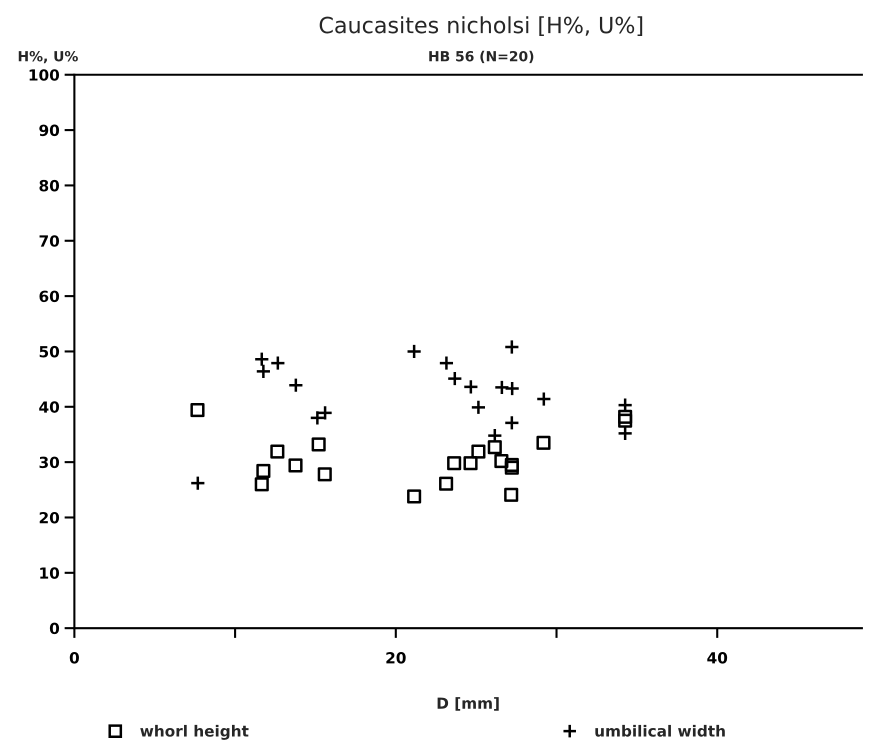  I want to click on y-tick-label: 30, so click(50, 462).